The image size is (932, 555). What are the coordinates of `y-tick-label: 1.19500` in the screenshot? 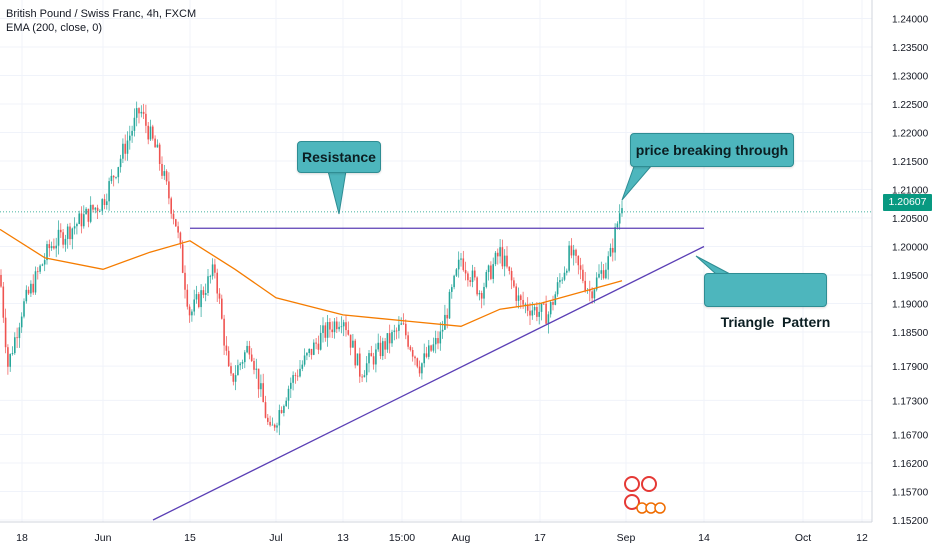 It's located at (910, 276).